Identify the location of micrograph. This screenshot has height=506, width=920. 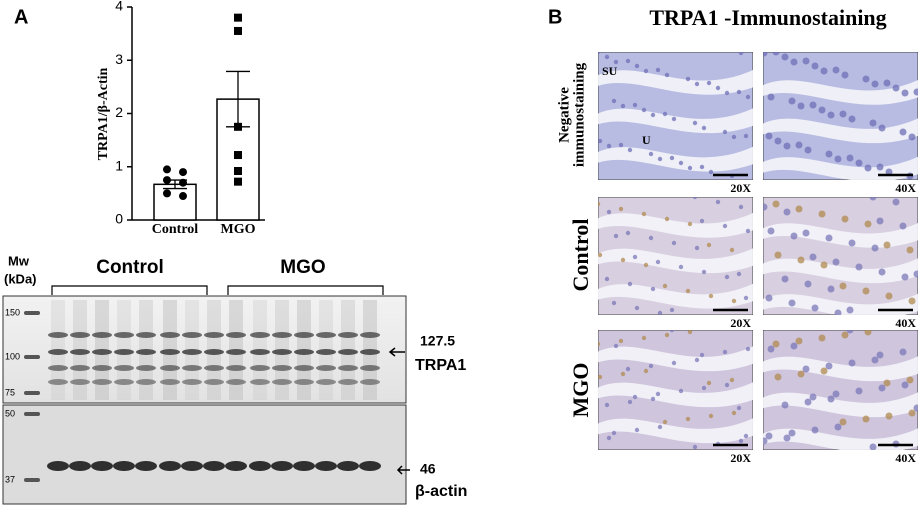
(675, 116).